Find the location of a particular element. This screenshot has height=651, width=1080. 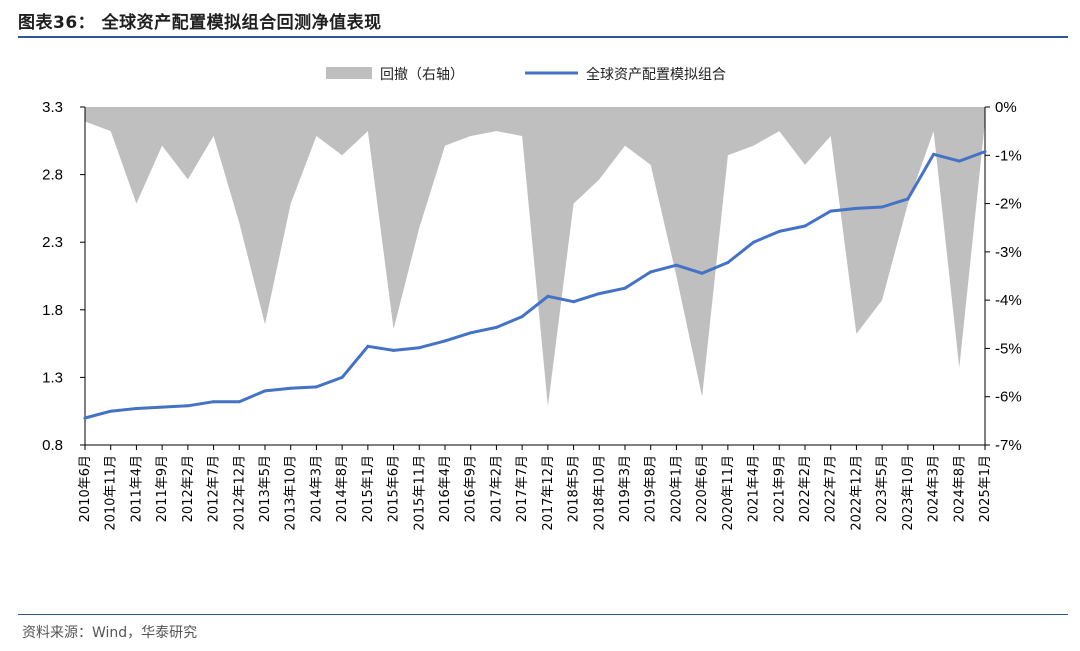

x-tick-label: 2024年8月 is located at coordinates (959, 488).